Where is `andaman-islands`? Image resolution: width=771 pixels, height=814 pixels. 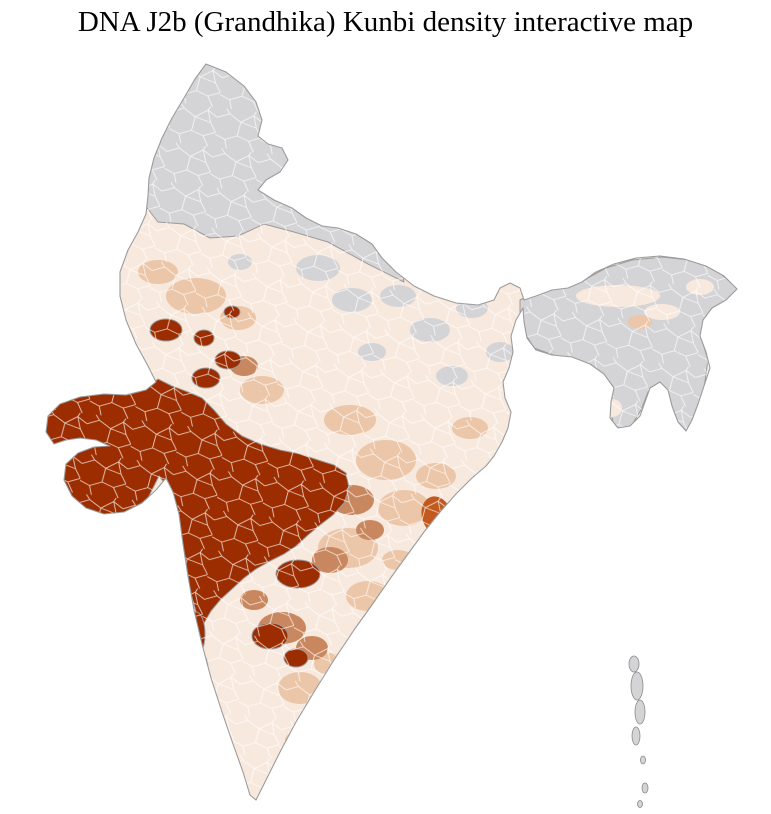 andaman-islands is located at coordinates (638, 731).